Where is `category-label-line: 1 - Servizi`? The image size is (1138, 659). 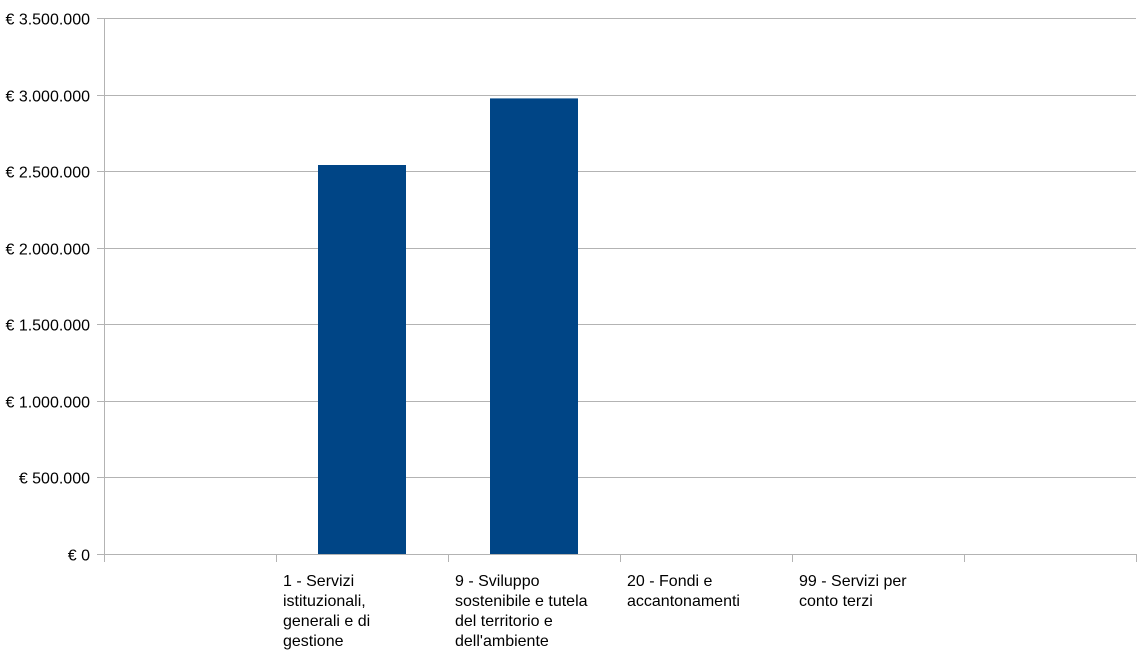 category-label-line: 1 - Servizi is located at coordinates (318, 581).